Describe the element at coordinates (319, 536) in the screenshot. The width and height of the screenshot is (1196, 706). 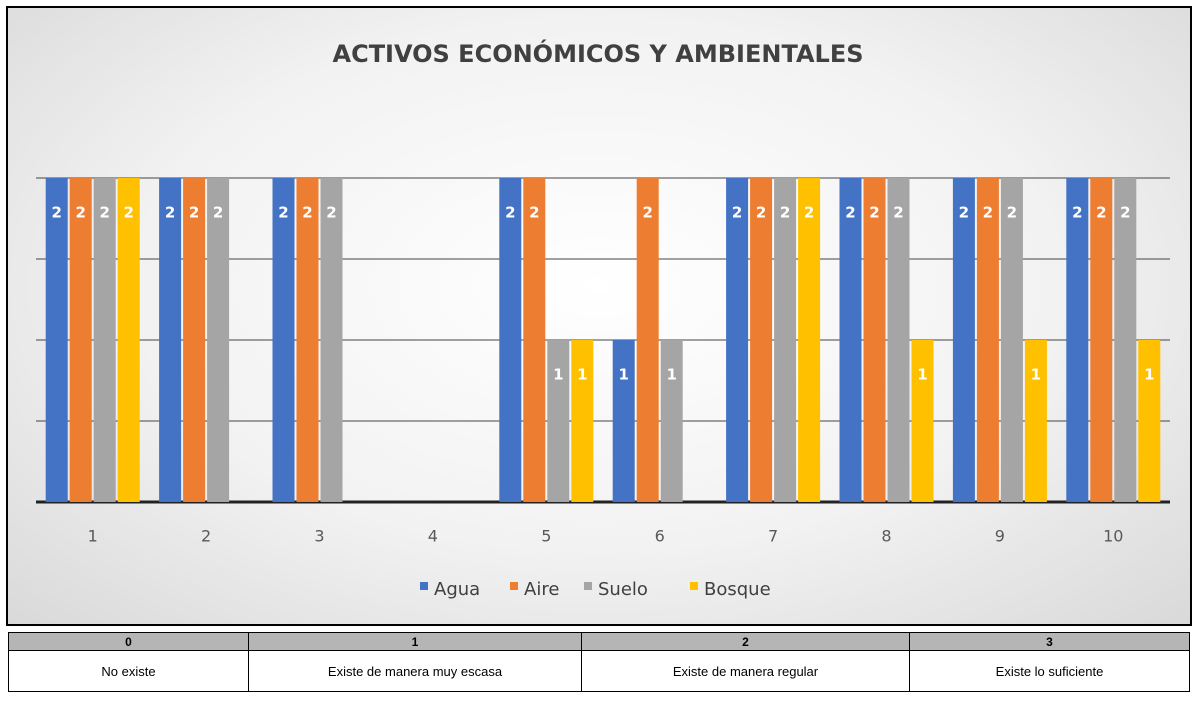
I see `x-tick-label: 3` at that location.